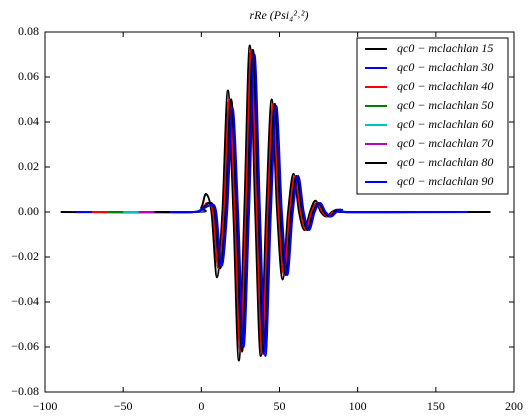  What do you see at coordinates (28, 211) in the screenshot?
I see `y-tick-label: 0.00` at bounding box center [28, 211].